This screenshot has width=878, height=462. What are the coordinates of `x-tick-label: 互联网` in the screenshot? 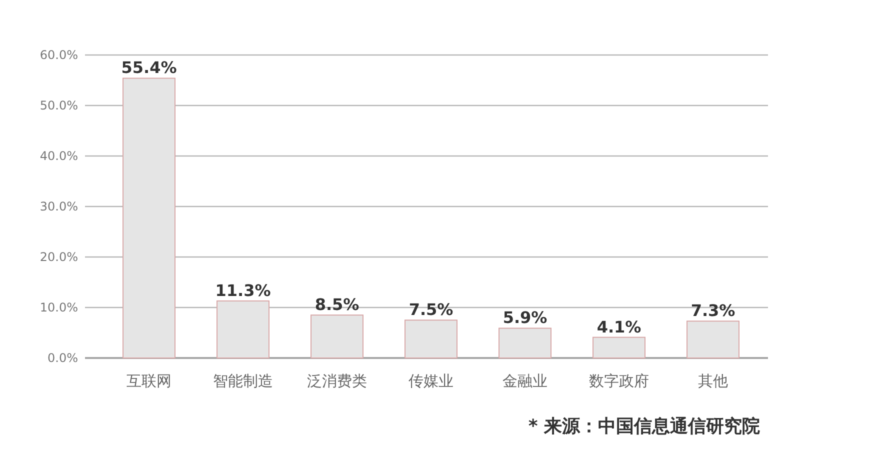 It's located at (149, 381).